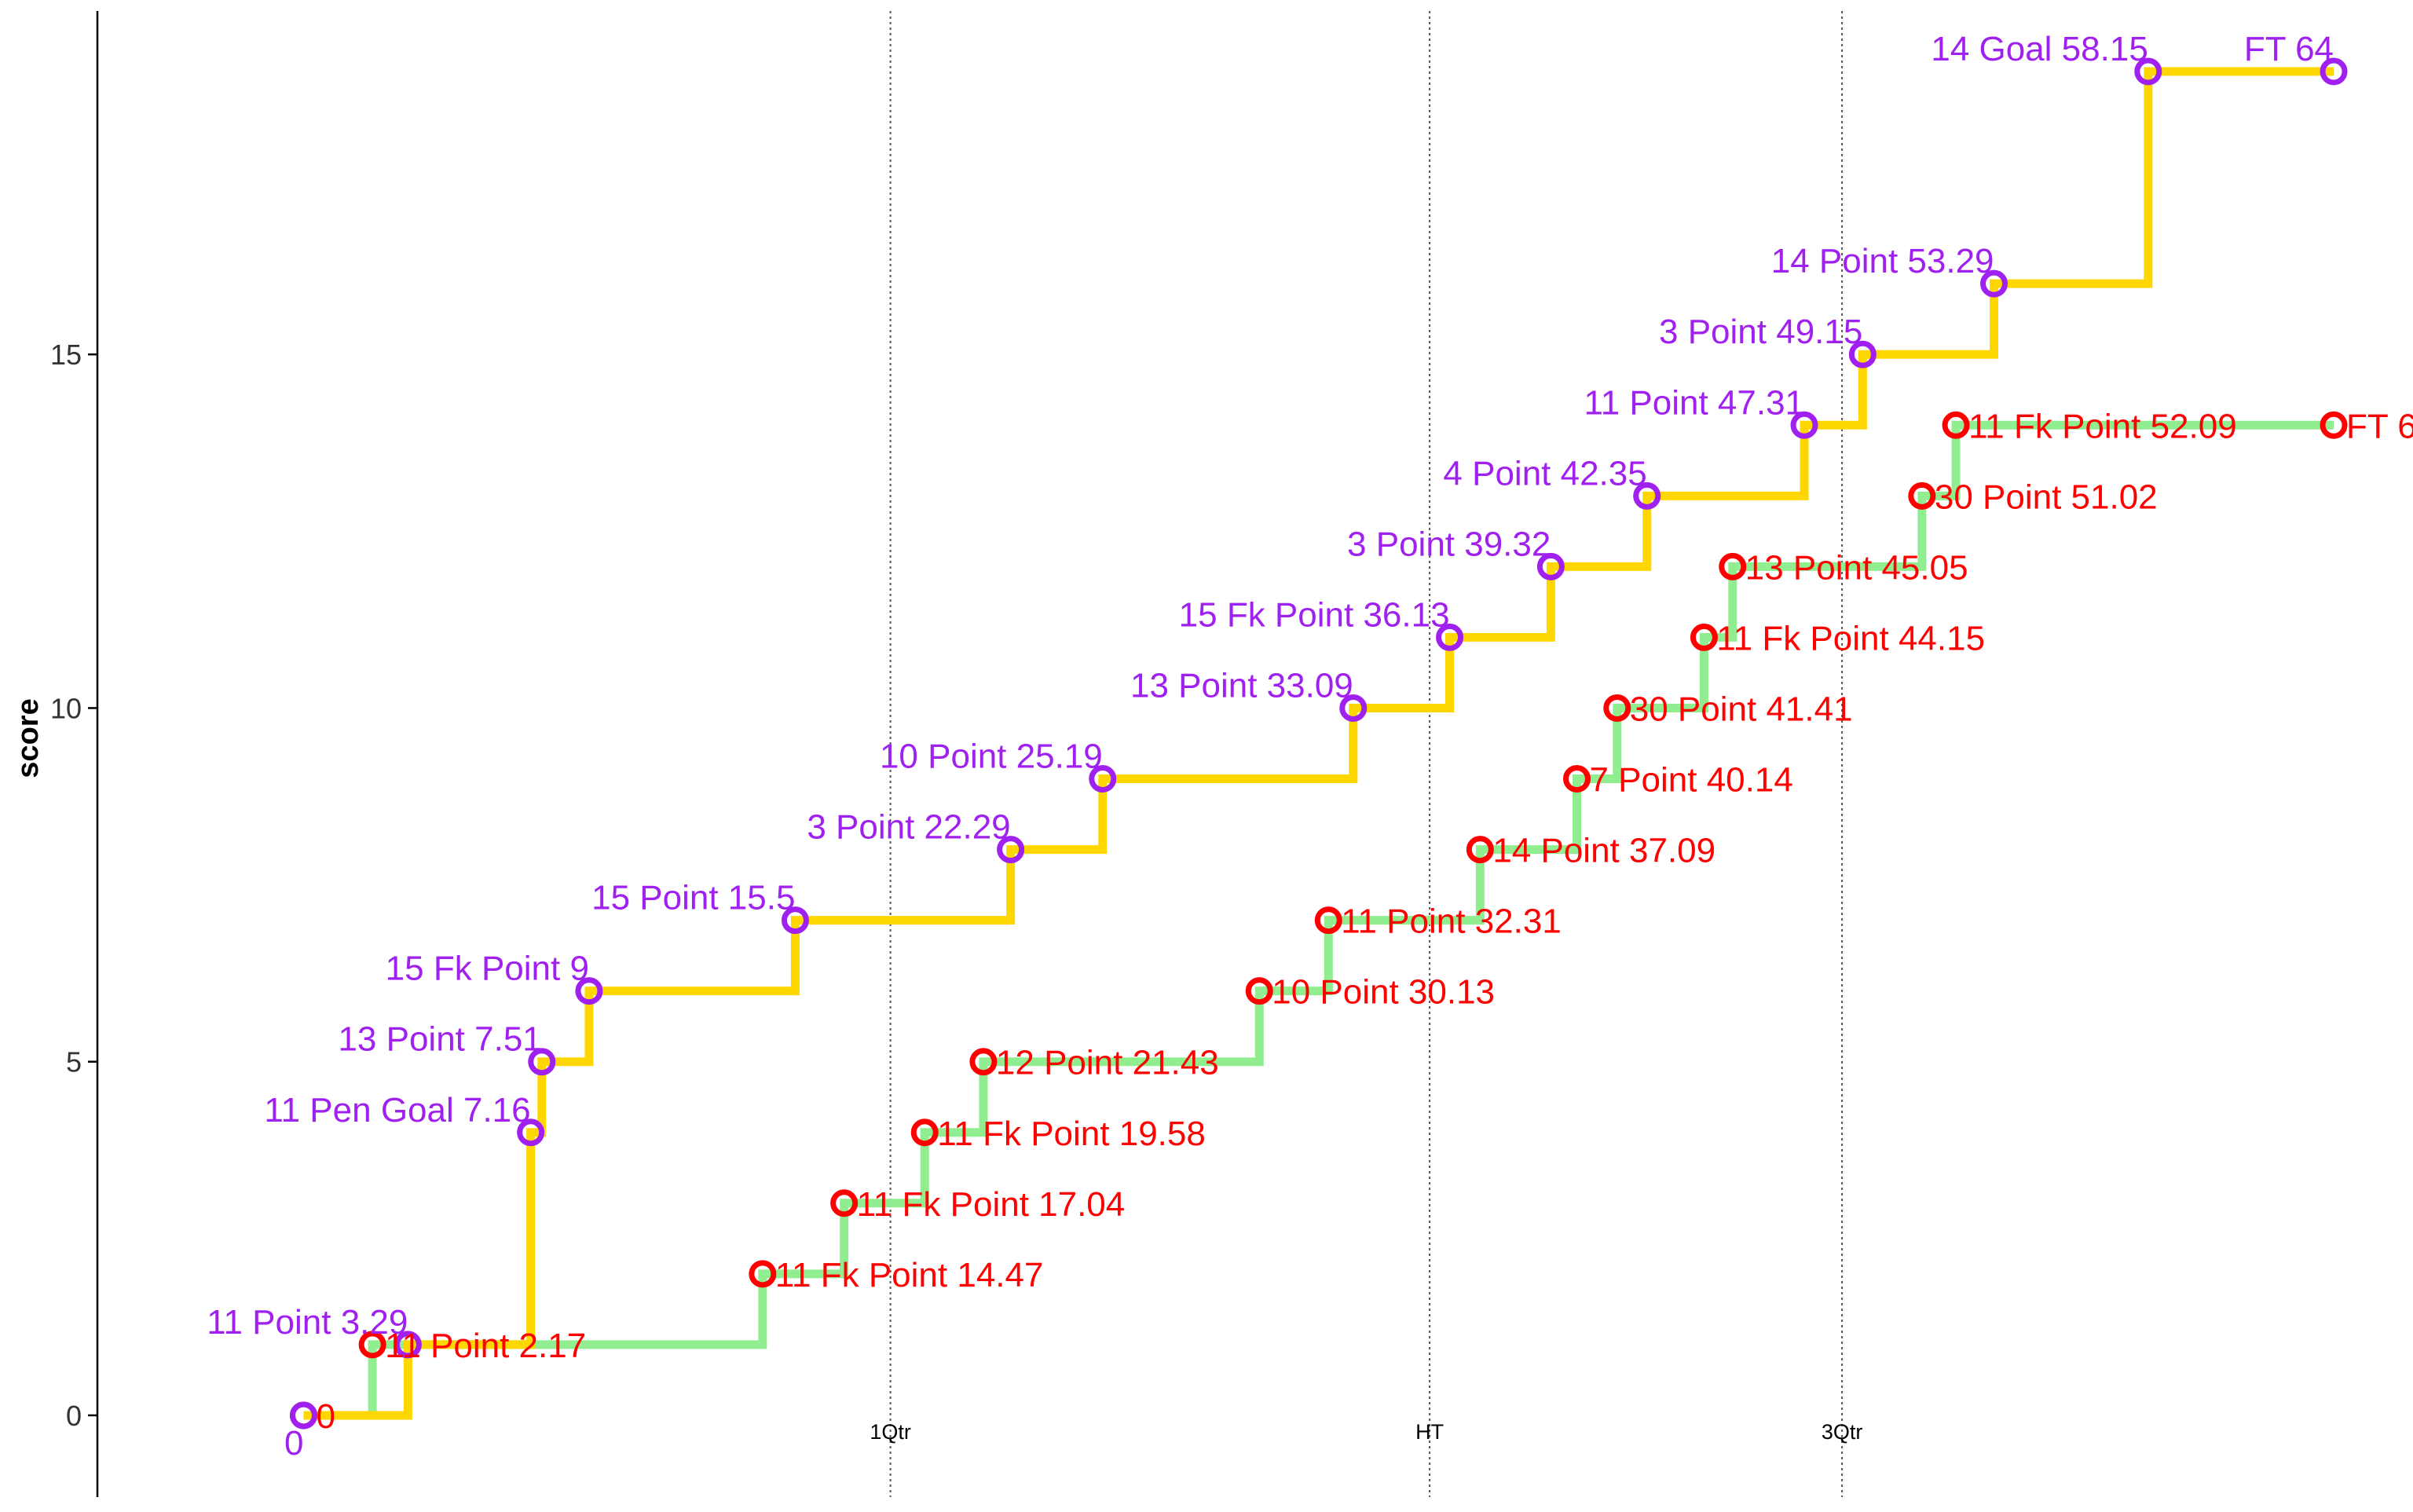 The height and width of the screenshot is (1512, 2413). I want to click on team-b-point-label: 11 Fk Point 17.04, so click(991, 1204).